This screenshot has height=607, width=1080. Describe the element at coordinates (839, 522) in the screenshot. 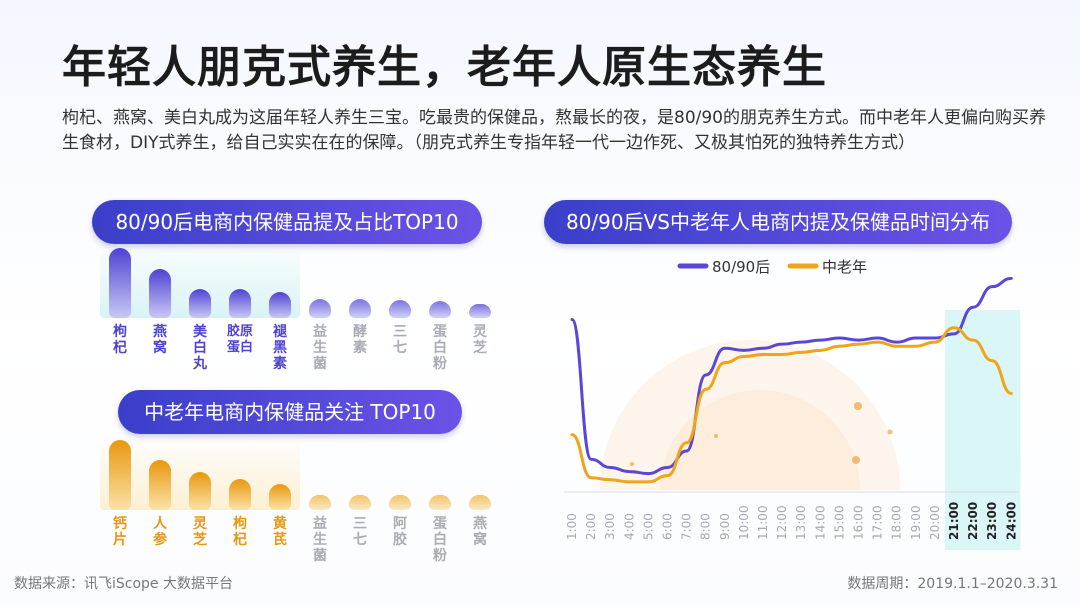

I see `x-tick-label: 15:00` at that location.